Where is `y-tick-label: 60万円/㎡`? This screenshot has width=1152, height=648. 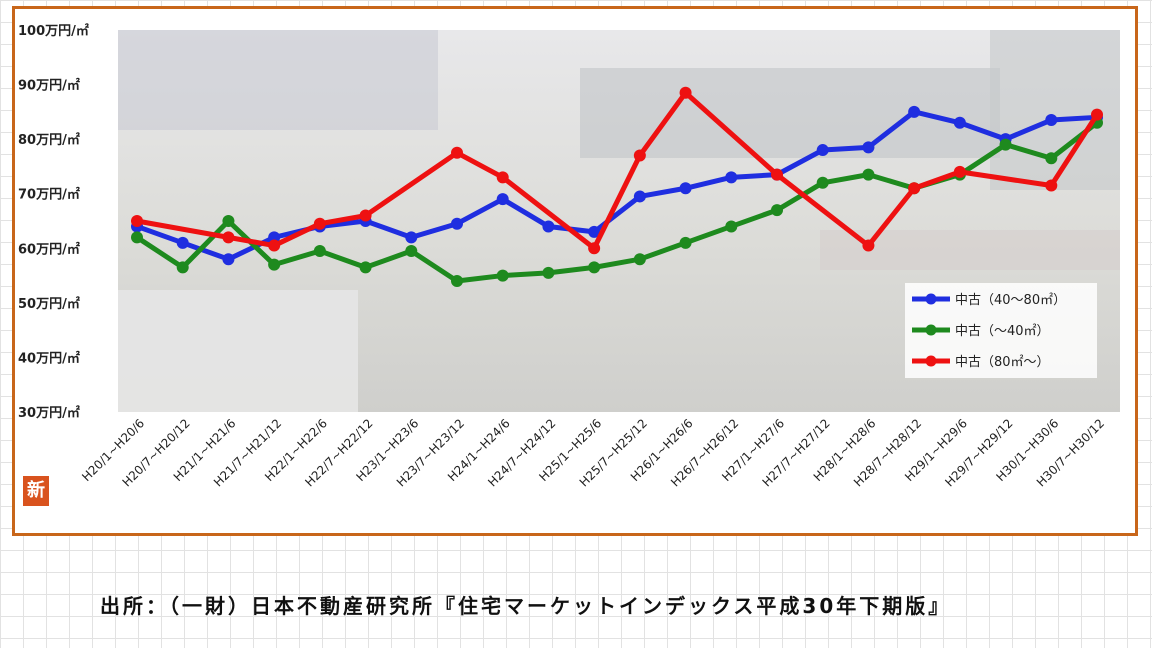
y-tick-label: 60万円/㎡ is located at coordinates (49, 249).